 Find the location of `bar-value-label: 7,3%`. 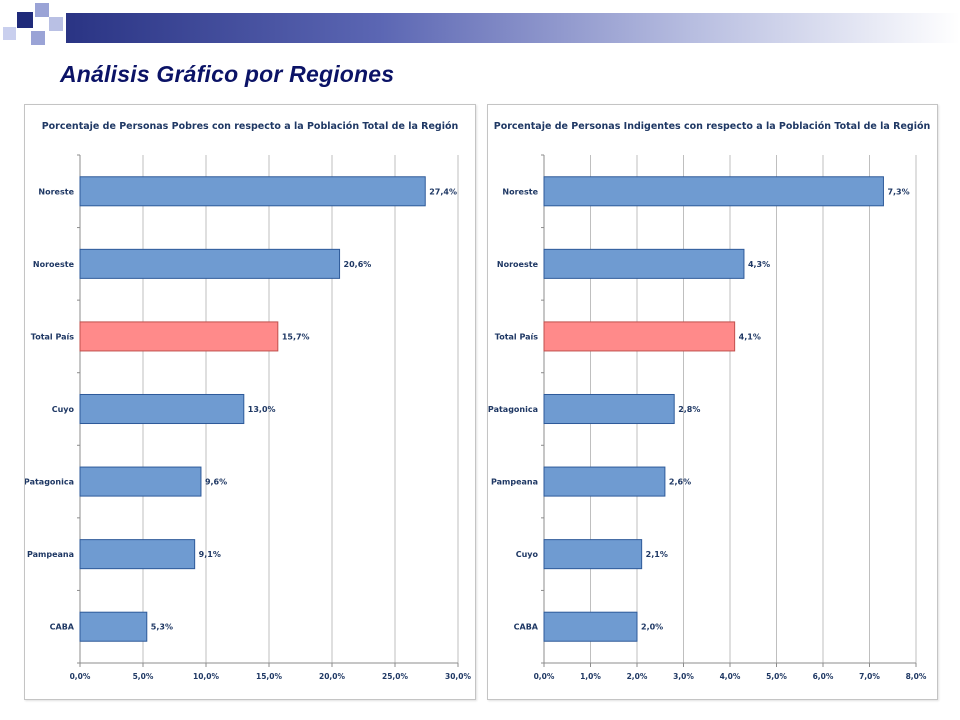

bar-value-label: 7,3% is located at coordinates (898, 191).